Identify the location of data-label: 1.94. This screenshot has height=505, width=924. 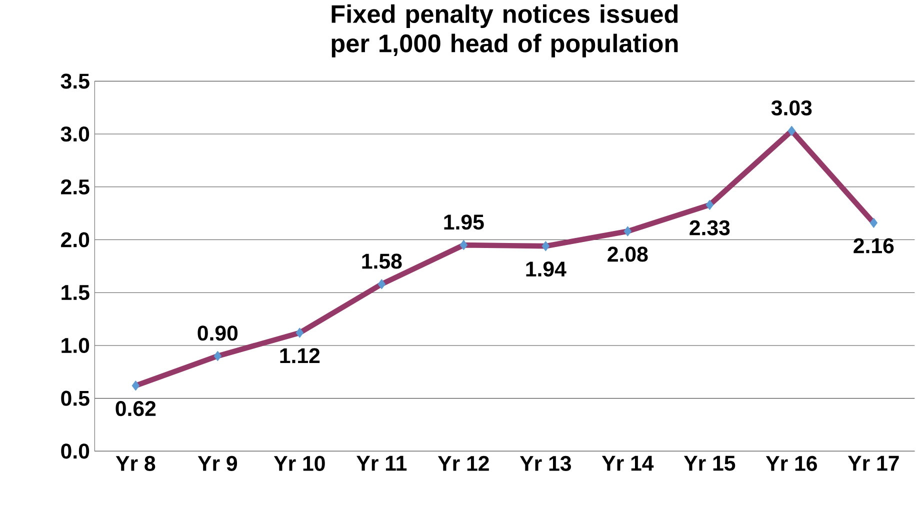
(546, 269).